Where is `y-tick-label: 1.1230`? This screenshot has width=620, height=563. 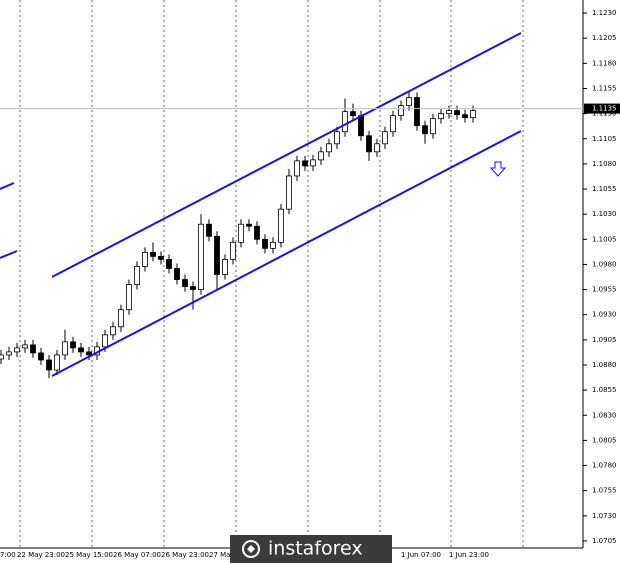 y-tick-label: 1.1230 is located at coordinates (604, 13).